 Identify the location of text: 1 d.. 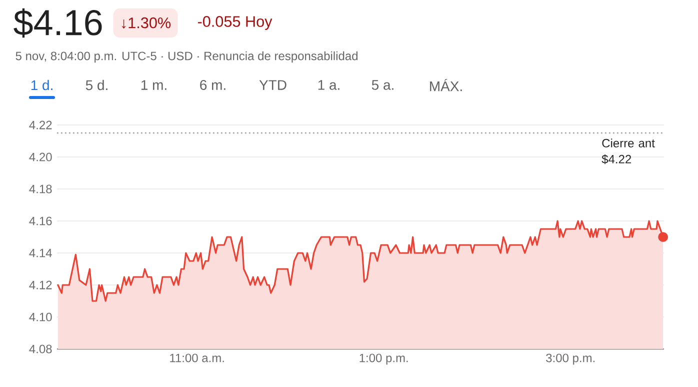
(41, 85).